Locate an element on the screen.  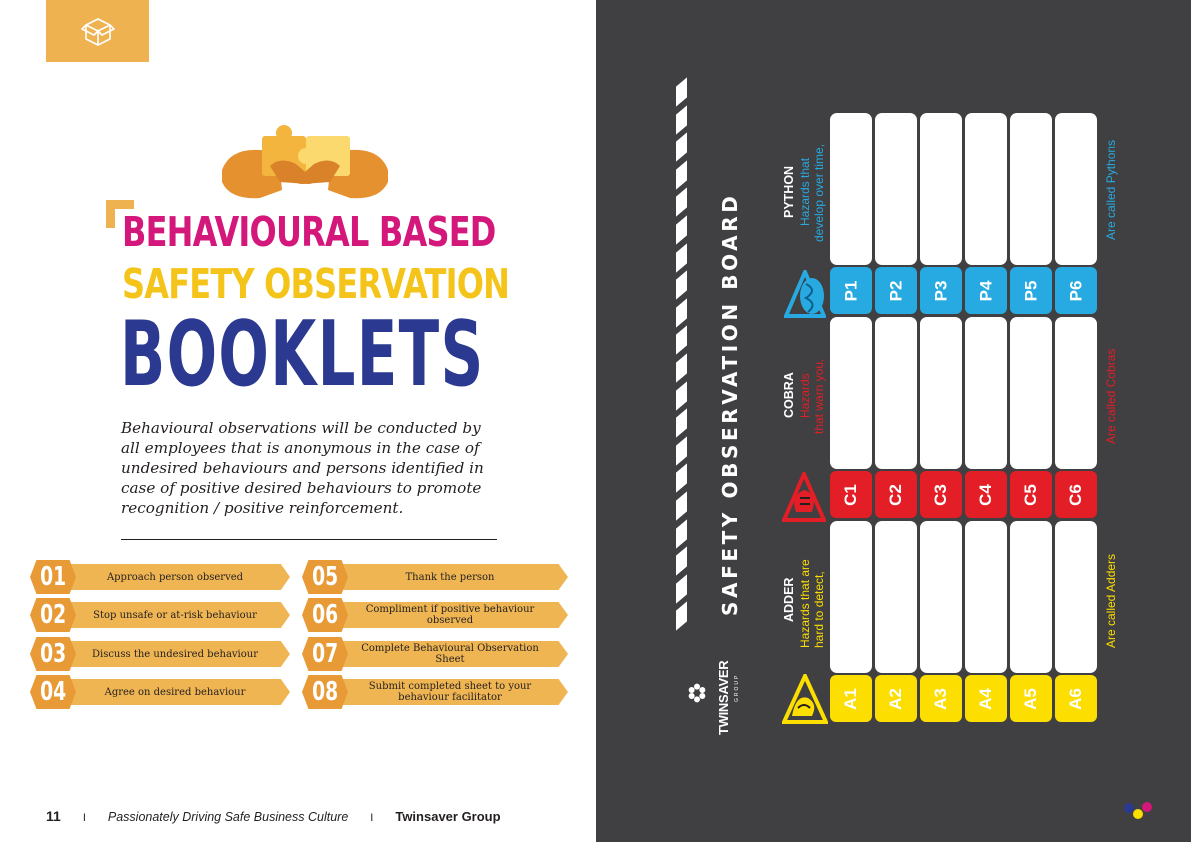
step-02: 02 Stop unsafe or at-risk behaviour is located at coordinates (160, 615).